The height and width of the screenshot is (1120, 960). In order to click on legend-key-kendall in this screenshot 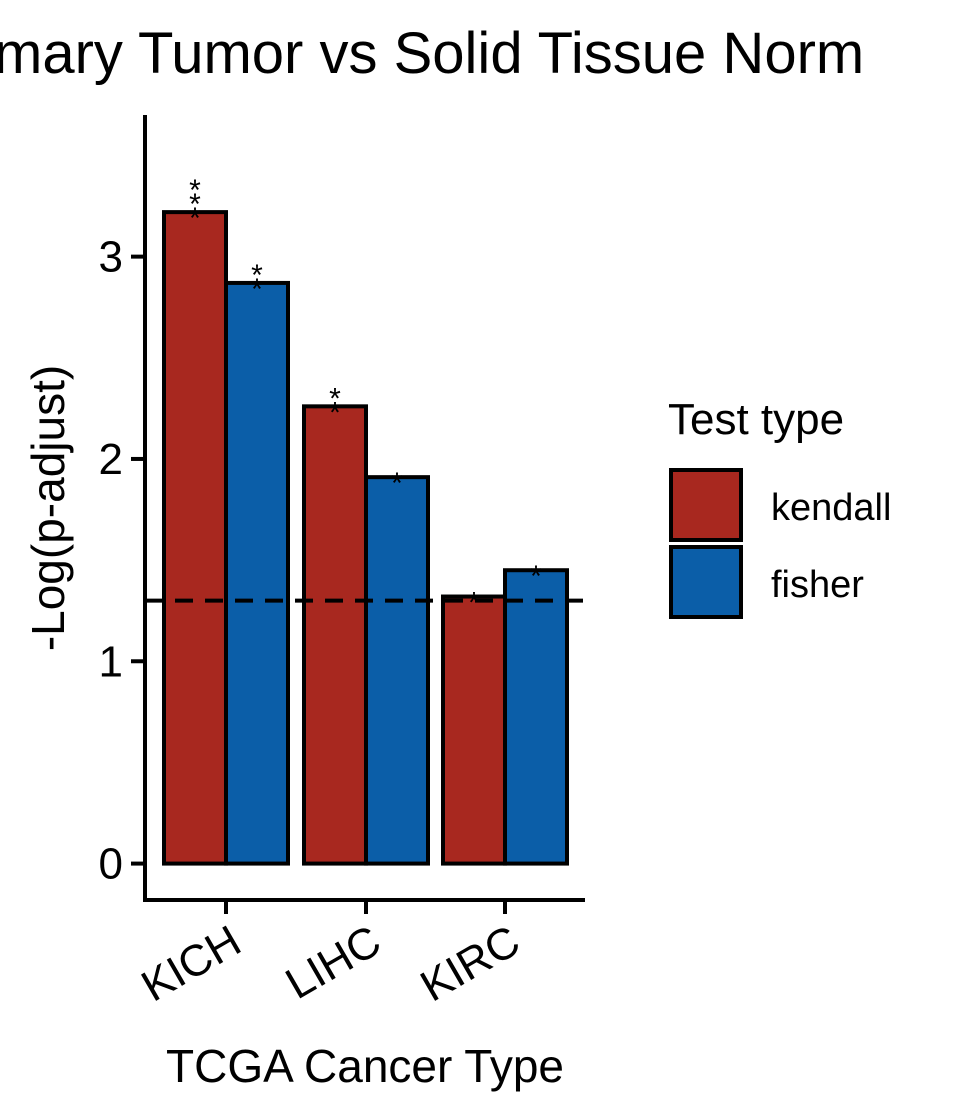, I will do `click(706, 505)`.